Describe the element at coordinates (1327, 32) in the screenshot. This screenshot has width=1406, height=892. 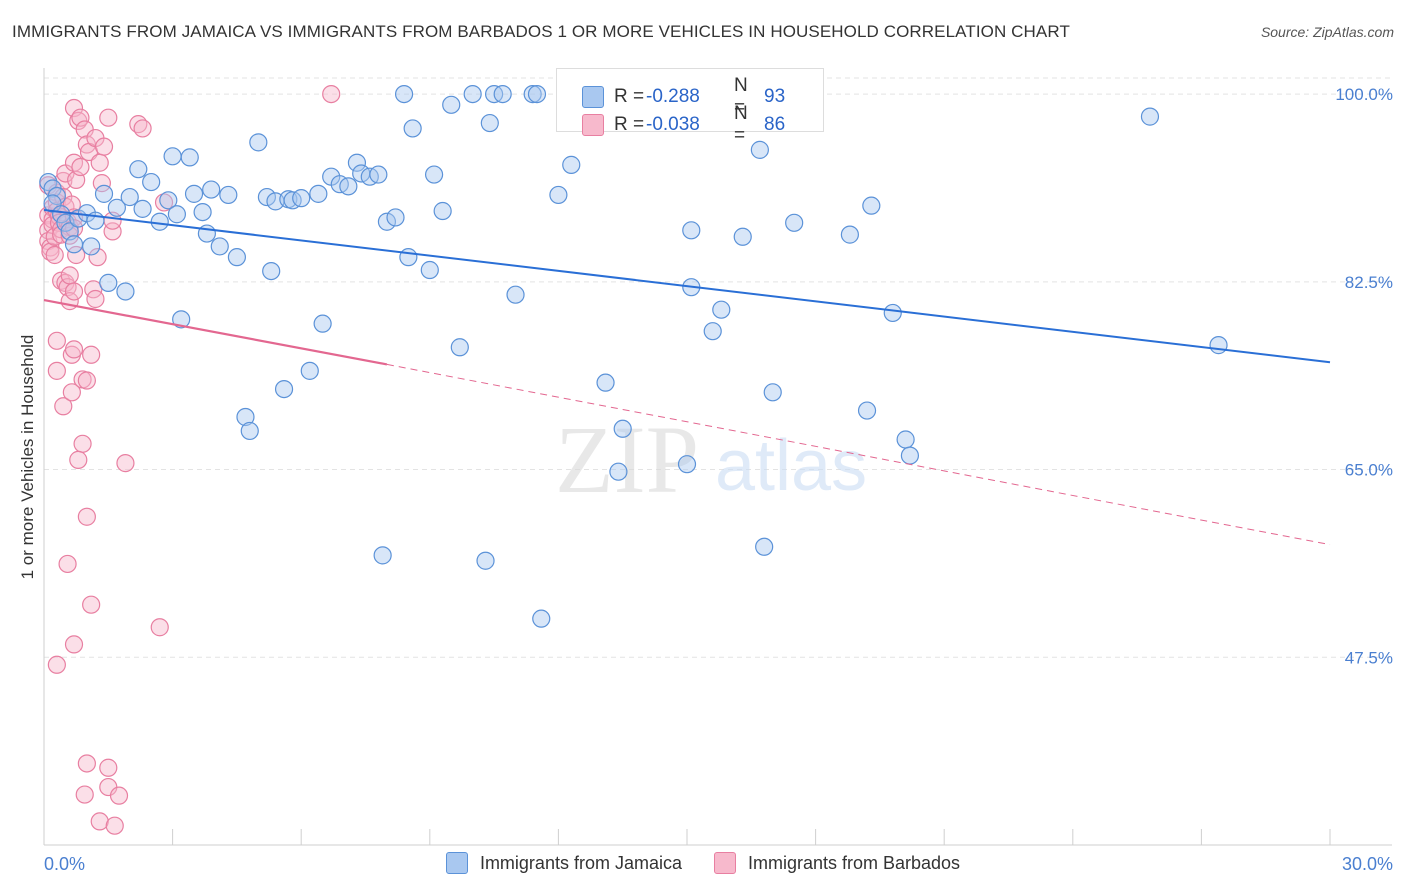
I see `source-label: Source: ZipAtlas.com` at that location.